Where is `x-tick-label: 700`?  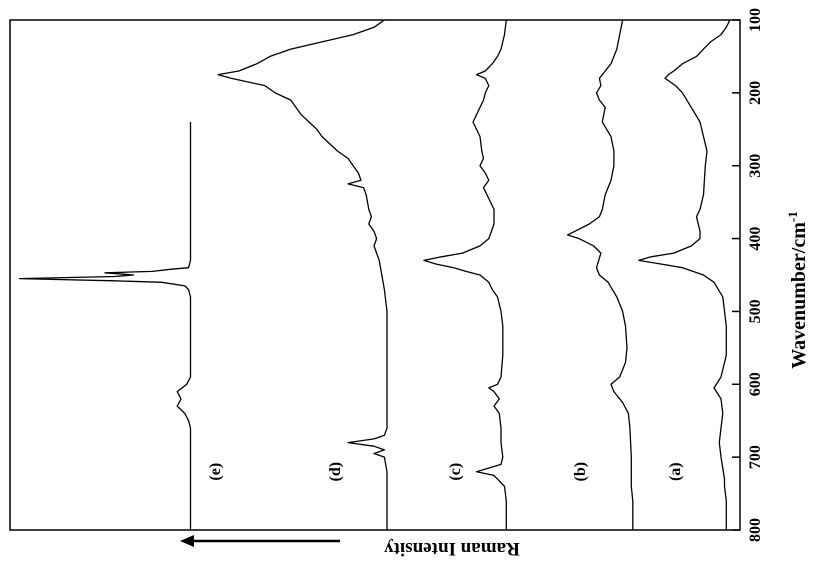 x-tick-label: 700 is located at coordinates (755, 457).